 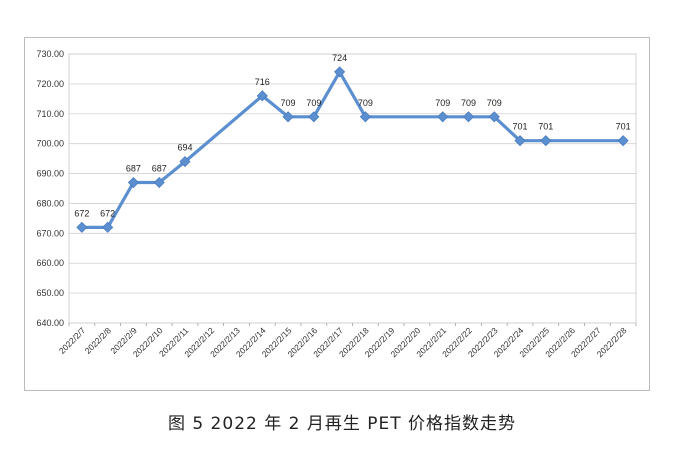 I want to click on y-tick-label: 640.00, so click(x=50, y=323).